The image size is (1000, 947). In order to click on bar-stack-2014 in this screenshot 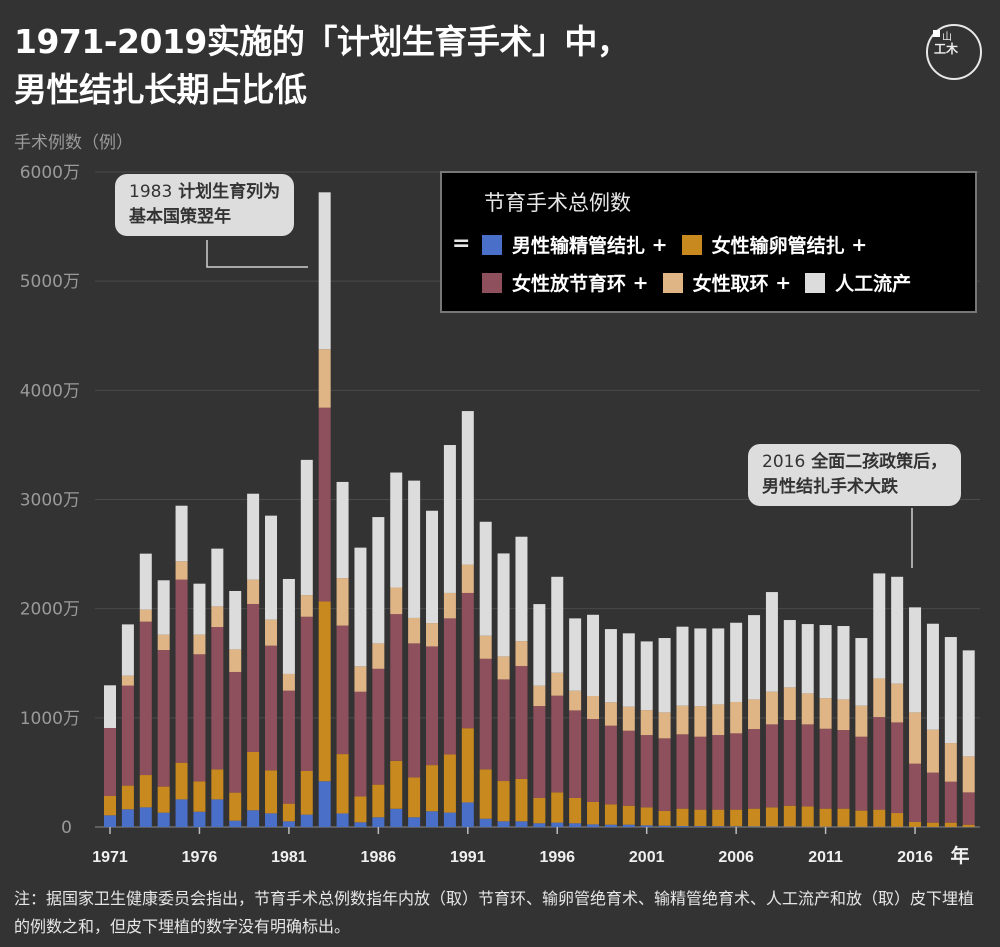, I will do `click(879, 700)`.